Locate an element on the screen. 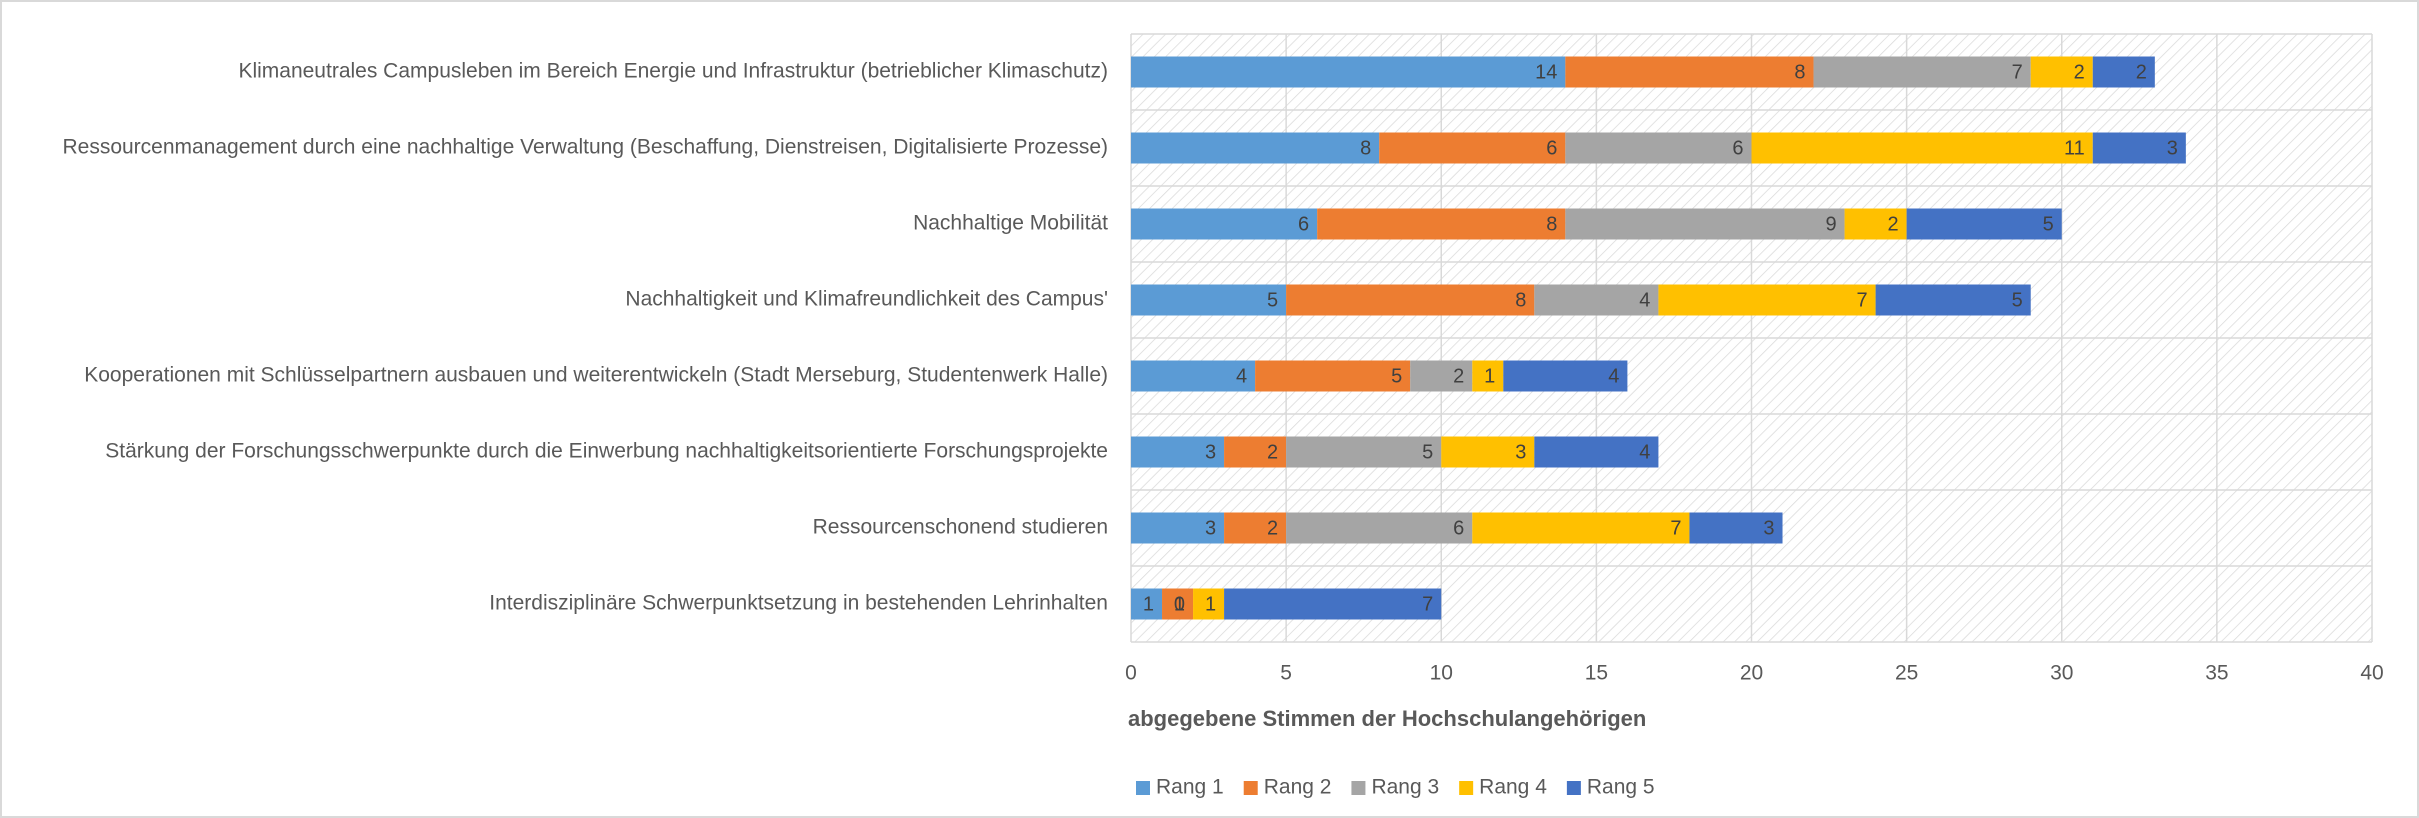 This screenshot has height=818, width=2419. x-tick-label: 35 is located at coordinates (2216, 673).